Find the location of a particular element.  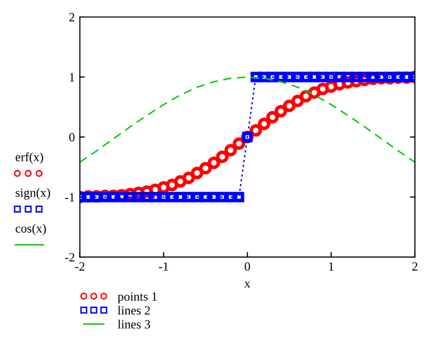

x-tick-label: 2 is located at coordinates (415, 266).